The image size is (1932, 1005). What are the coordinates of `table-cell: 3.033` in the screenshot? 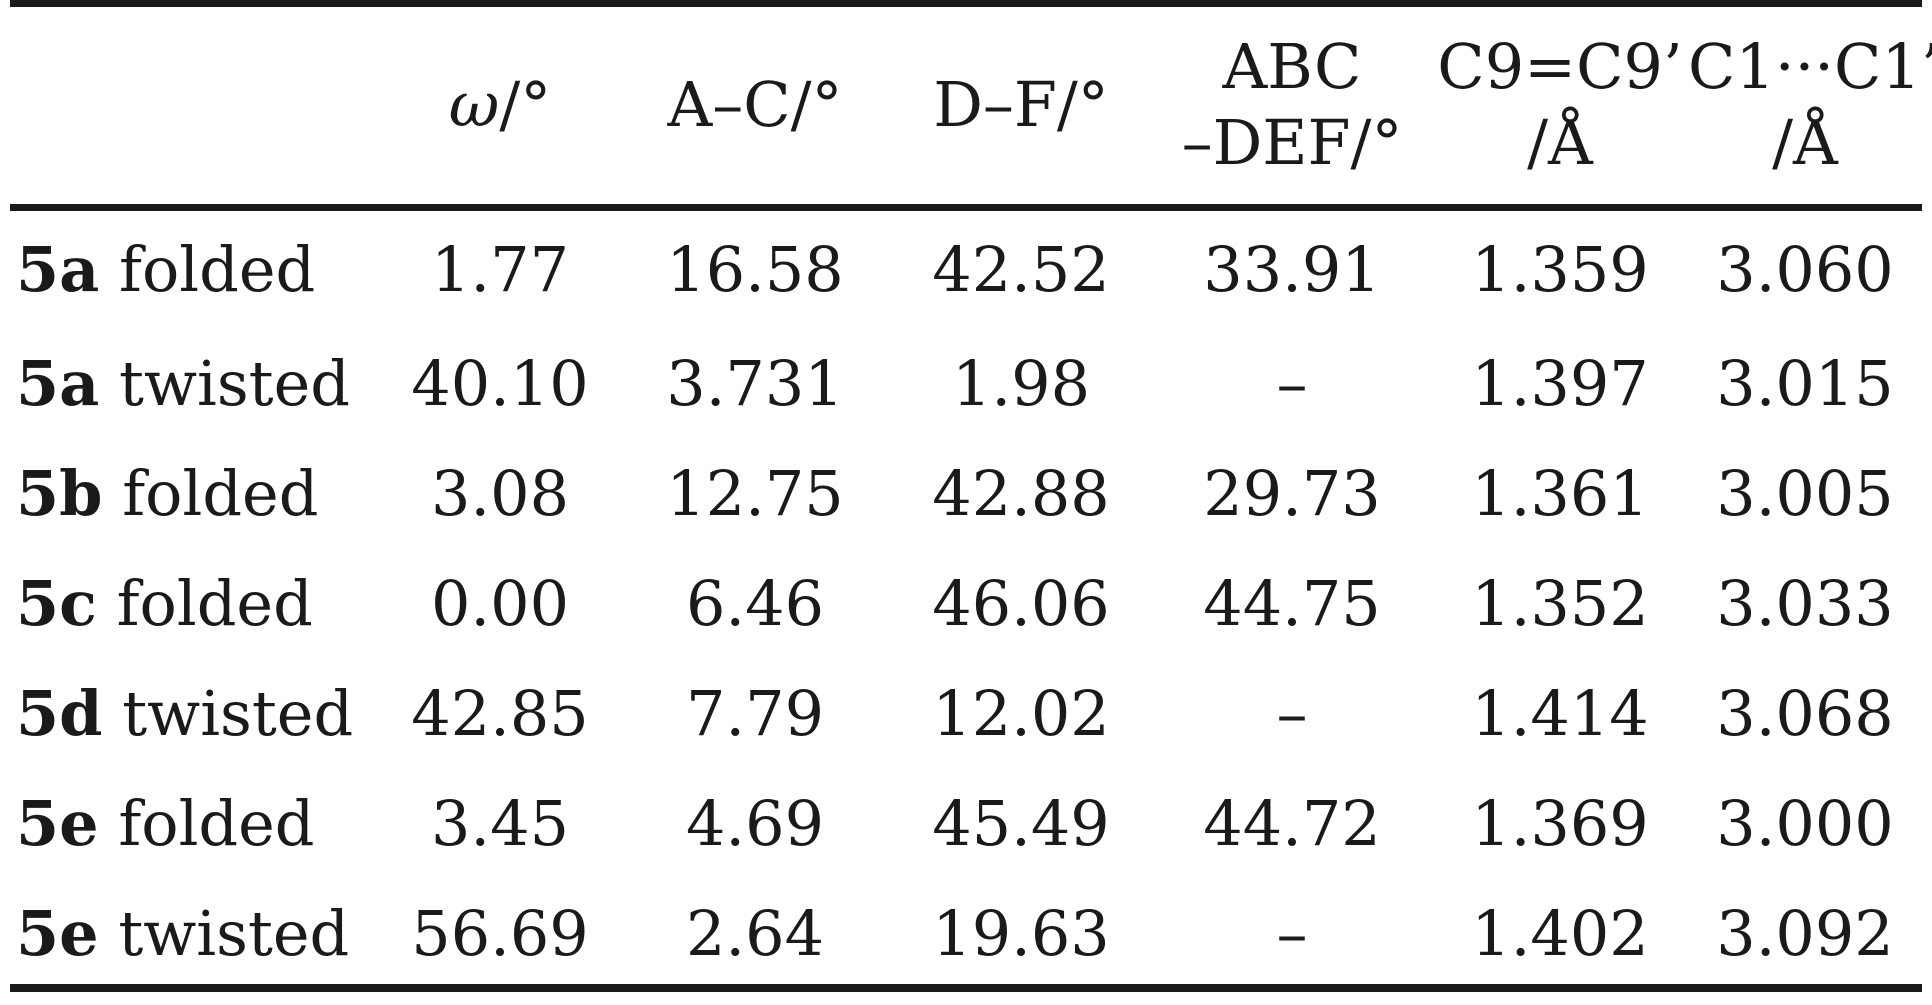 It's located at (1805, 603).